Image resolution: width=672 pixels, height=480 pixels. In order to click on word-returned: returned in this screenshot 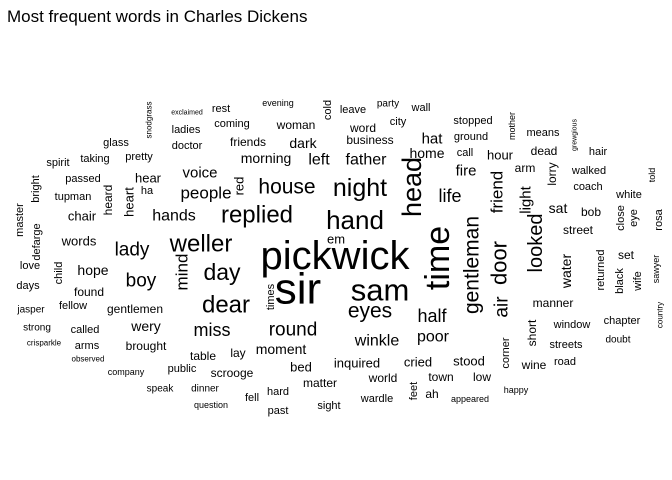, I will do `click(601, 270)`.